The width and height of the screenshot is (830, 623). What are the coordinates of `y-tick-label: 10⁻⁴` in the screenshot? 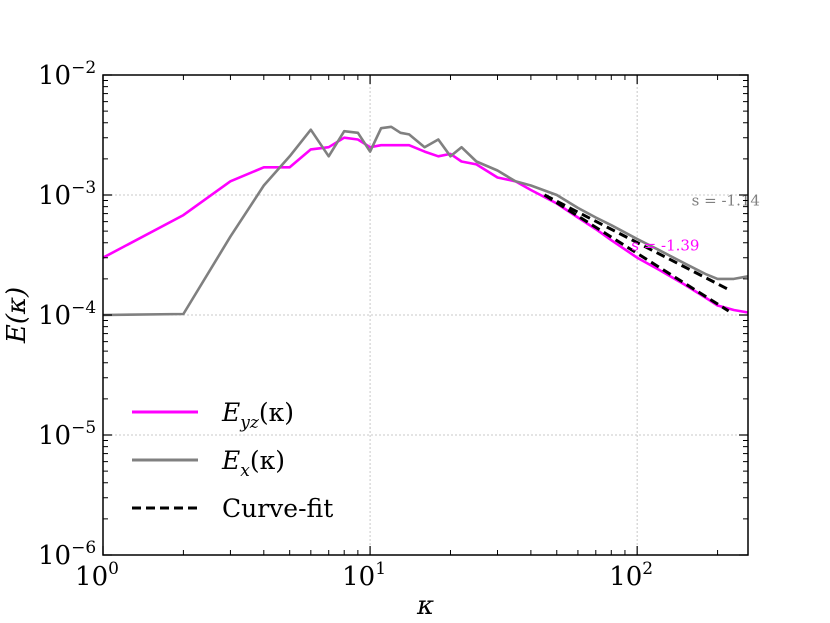 It's located at (67, 314).